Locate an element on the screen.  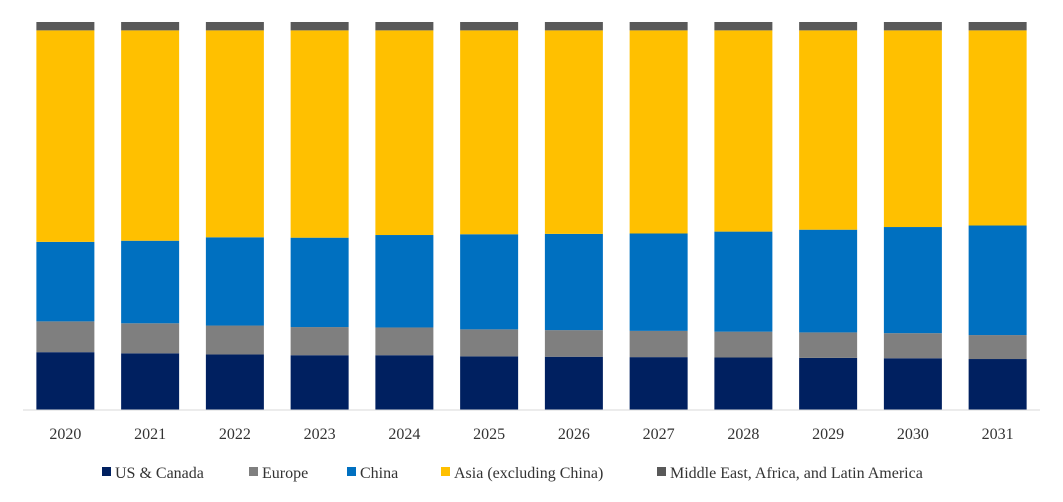
legend-item-2: China is located at coordinates (372, 473).